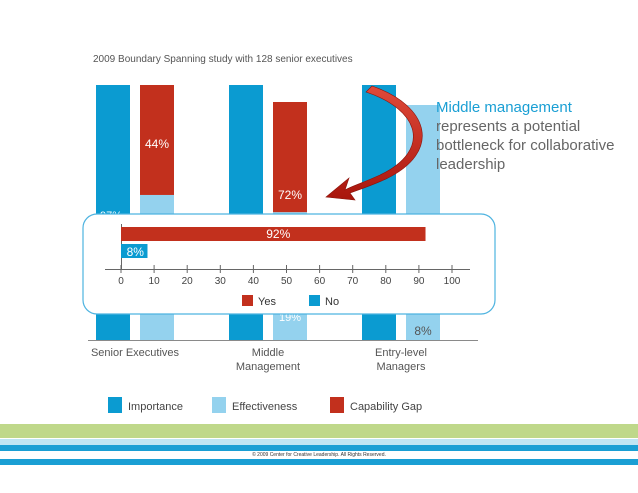 The image size is (638, 493). I want to click on inset-tick-label-8: 80, so click(386, 281).